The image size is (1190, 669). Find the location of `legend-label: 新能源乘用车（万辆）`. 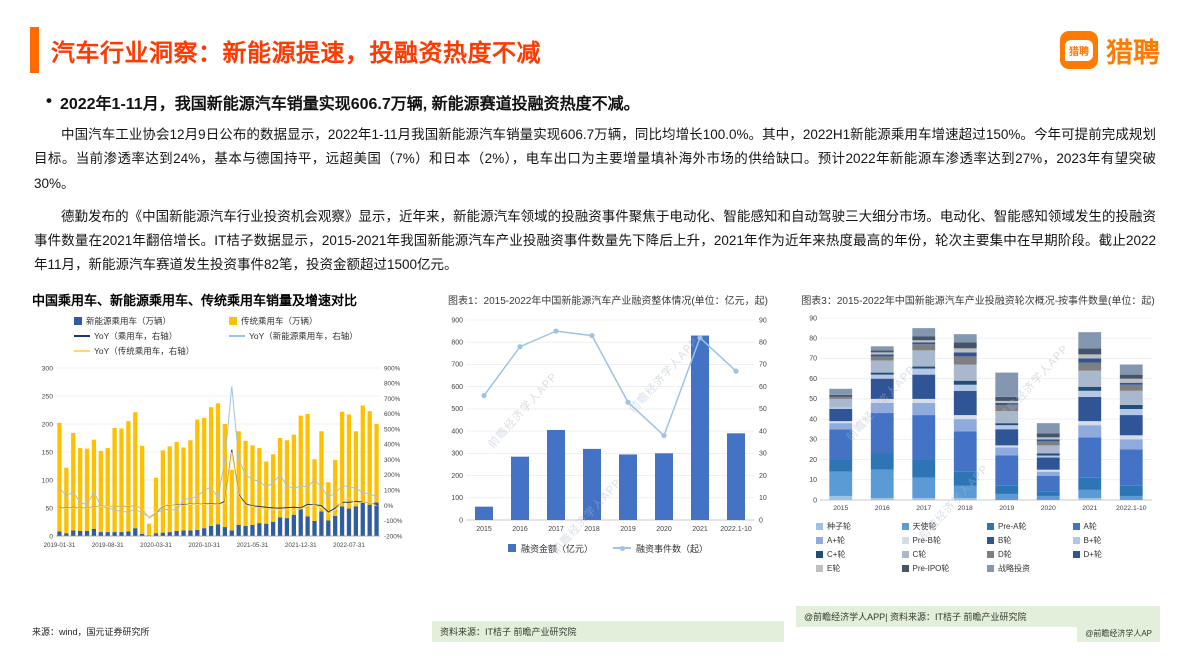

legend-label: 新能源乘用车（万辆） is located at coordinates (129, 321).